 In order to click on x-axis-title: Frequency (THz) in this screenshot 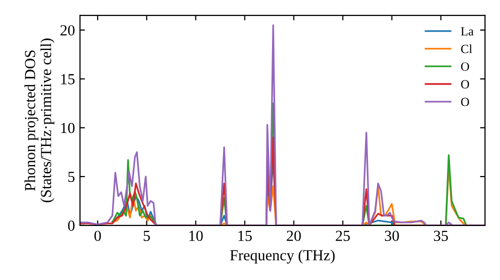, I will do `click(282, 257)`.